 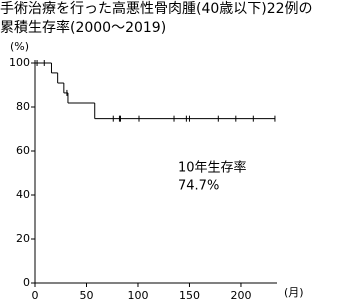 I want to click on chart-title: 手術治療を行った高悪性骨肉腫(40歳以下)22例の, so click(x=156, y=8).